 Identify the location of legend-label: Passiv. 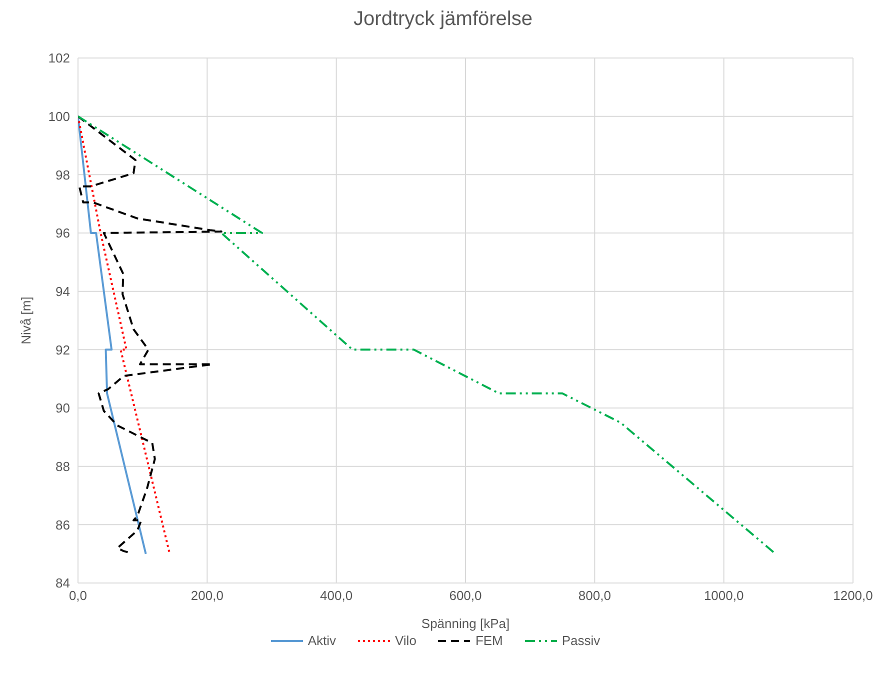
(580, 640).